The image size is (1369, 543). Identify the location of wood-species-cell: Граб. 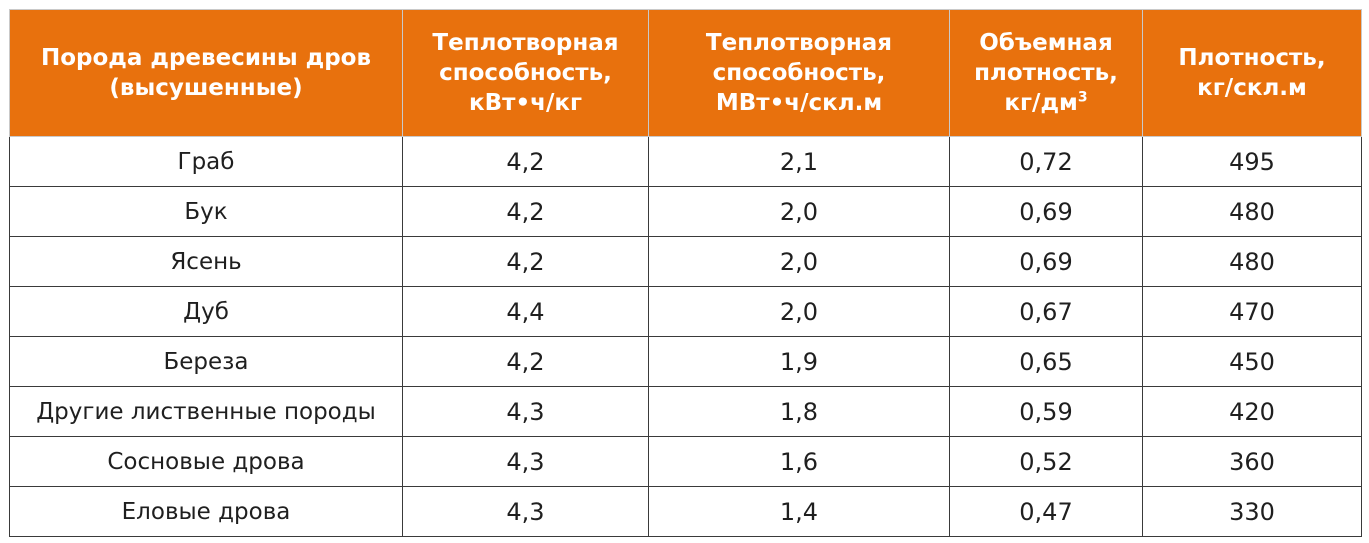
(206, 161).